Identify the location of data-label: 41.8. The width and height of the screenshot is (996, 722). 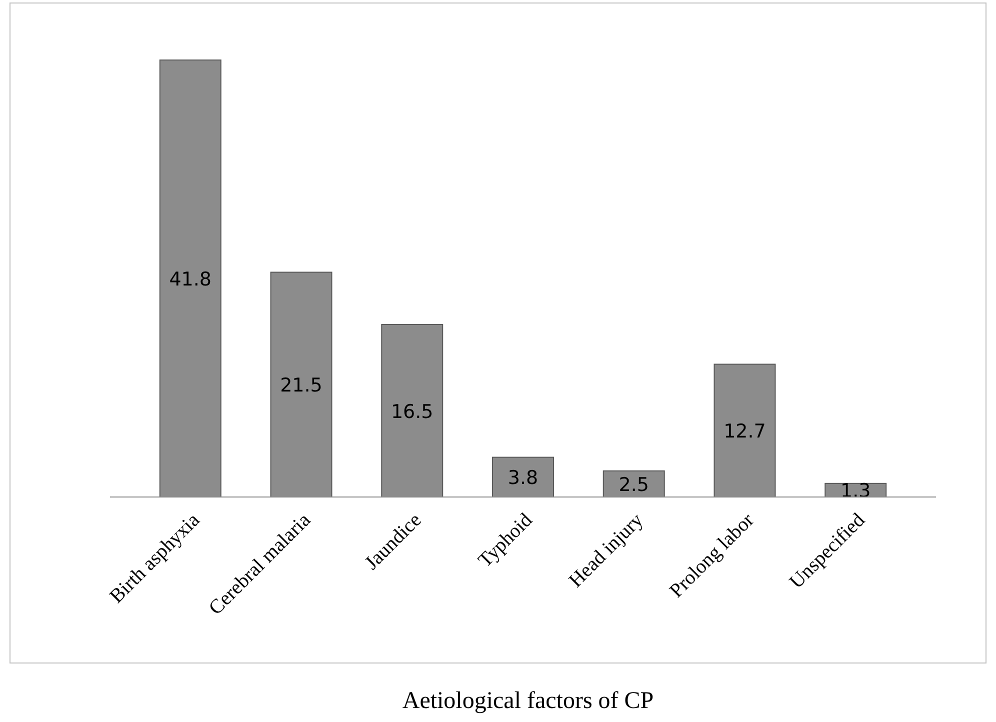
(190, 279).